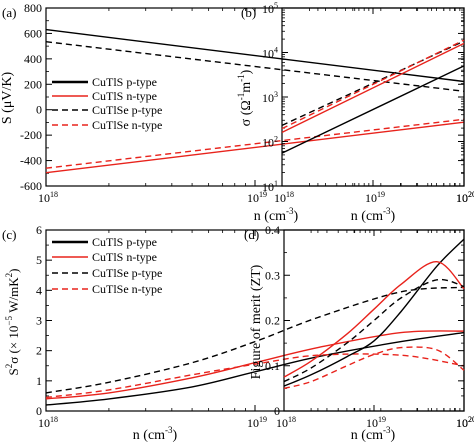 The height and width of the screenshot is (443, 474). I want to click on x-axis-label: n (cm-3), so click(373, 434).